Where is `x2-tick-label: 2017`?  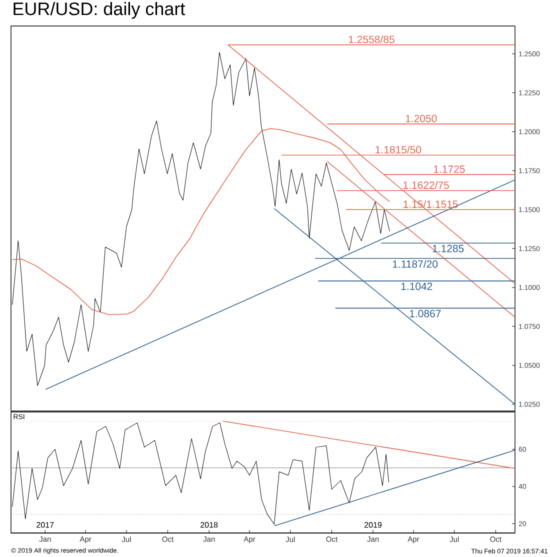
x2-tick-label: 2017 is located at coordinates (45, 525).